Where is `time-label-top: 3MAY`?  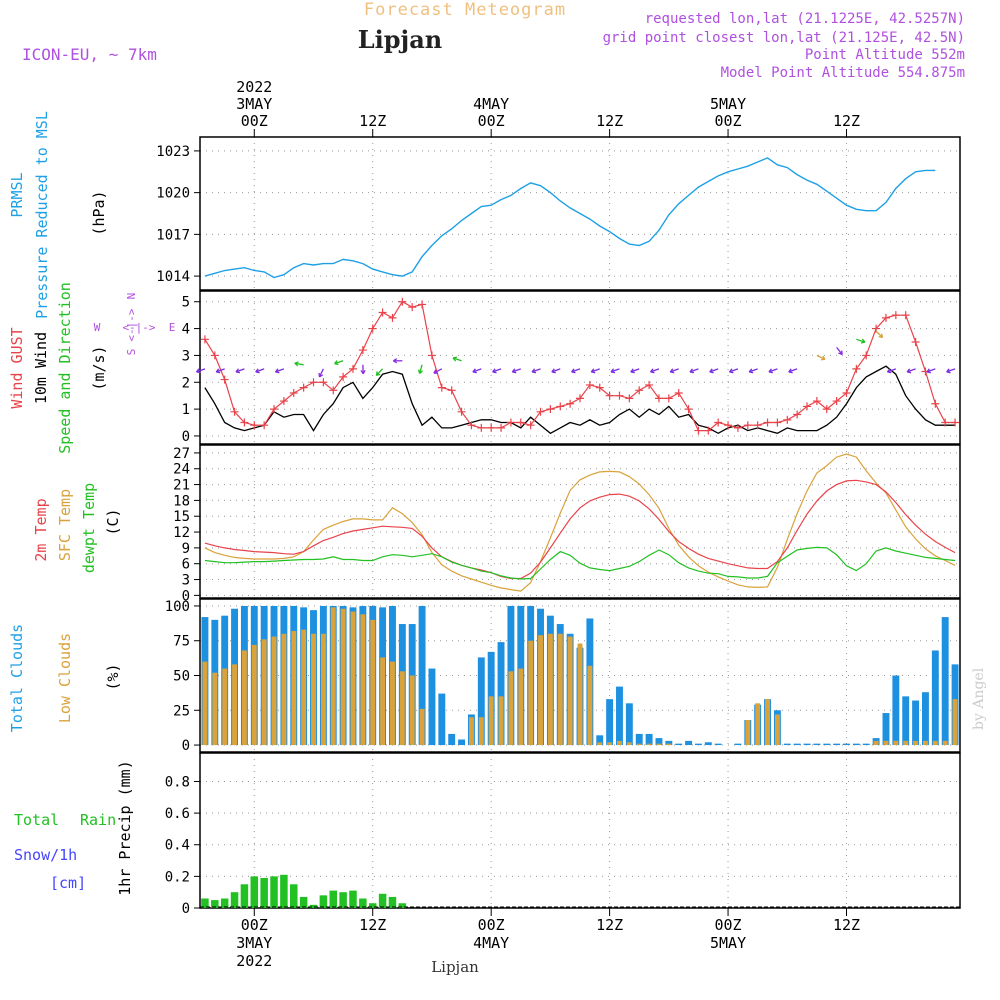 time-label-top: 3MAY is located at coordinates (254, 104).